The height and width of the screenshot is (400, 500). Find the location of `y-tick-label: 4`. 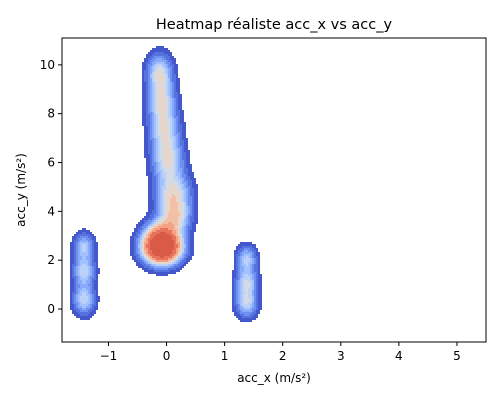

y-tick-label: 4 is located at coordinates (51, 211).